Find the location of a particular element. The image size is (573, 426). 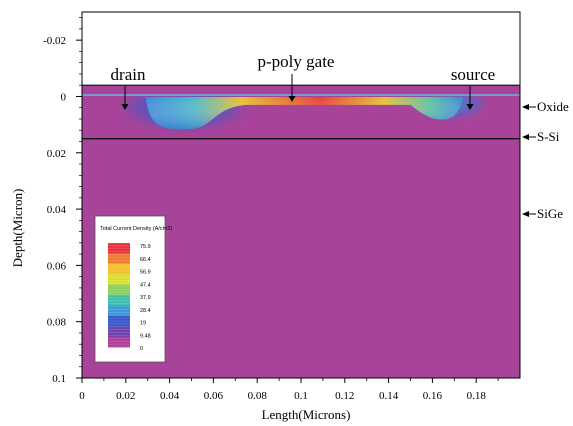

legend-value: 28.4 is located at coordinates (145, 311).